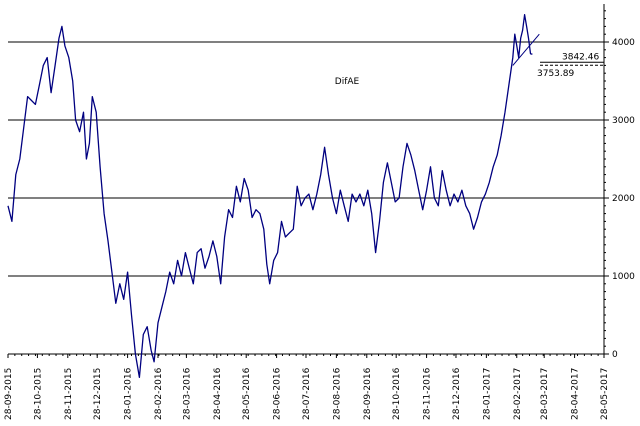  I want to click on y-tick-label: 1000, so click(623, 277).